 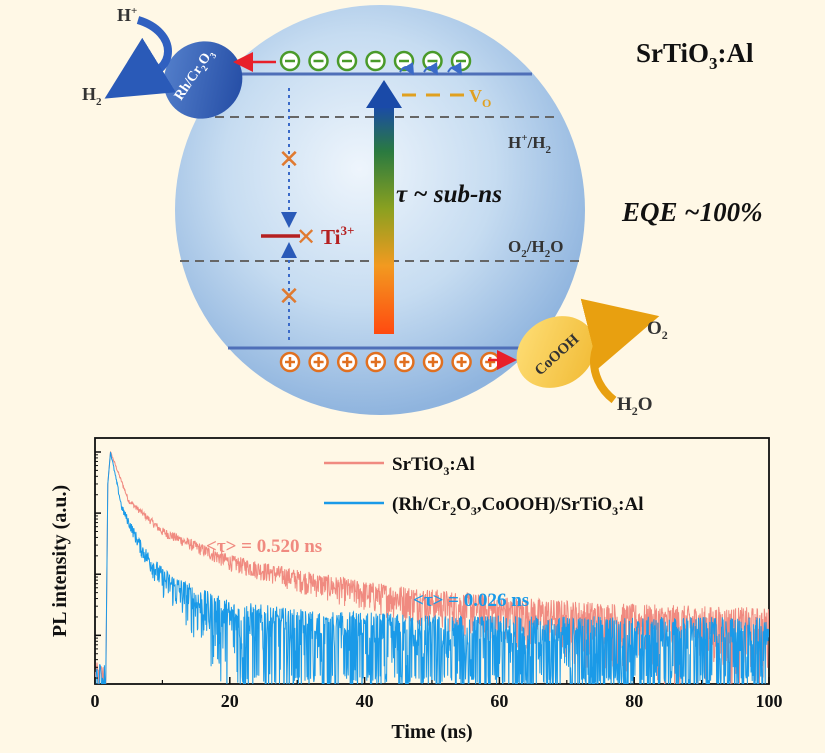 I want to click on vo-label: VO, so click(x=480, y=98).